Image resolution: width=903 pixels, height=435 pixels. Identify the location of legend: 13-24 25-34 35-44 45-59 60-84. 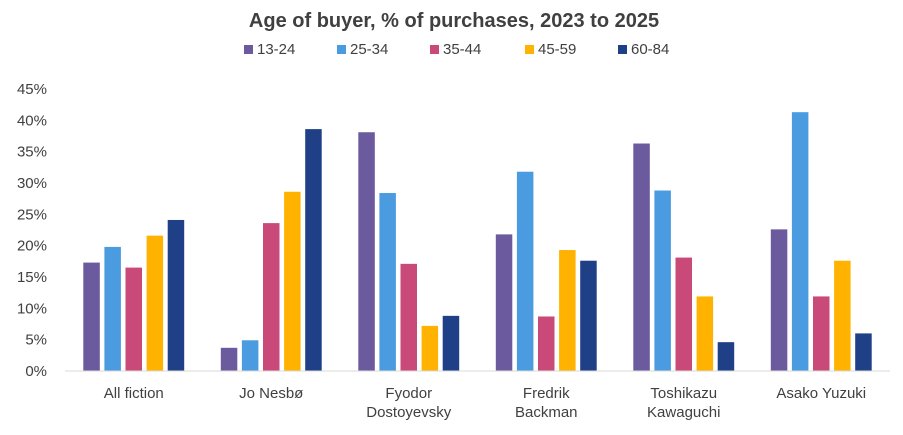
(456, 49).